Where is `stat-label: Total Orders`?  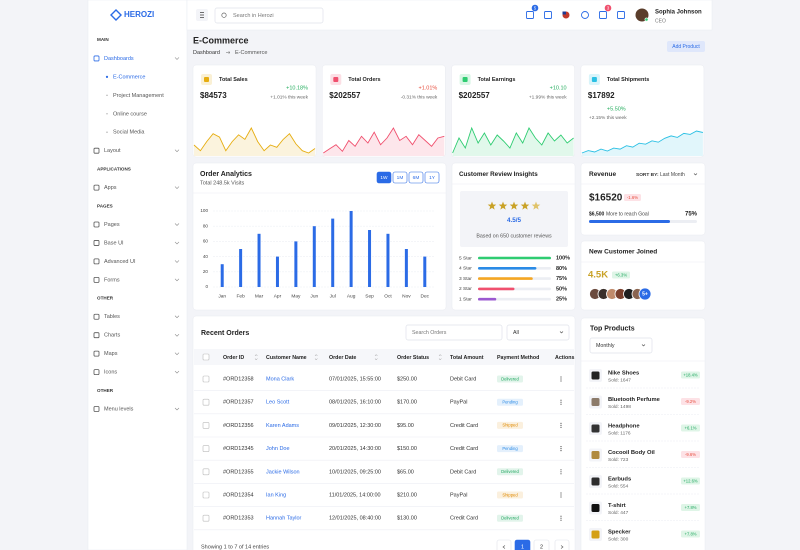 stat-label: Total Orders is located at coordinates (364, 80).